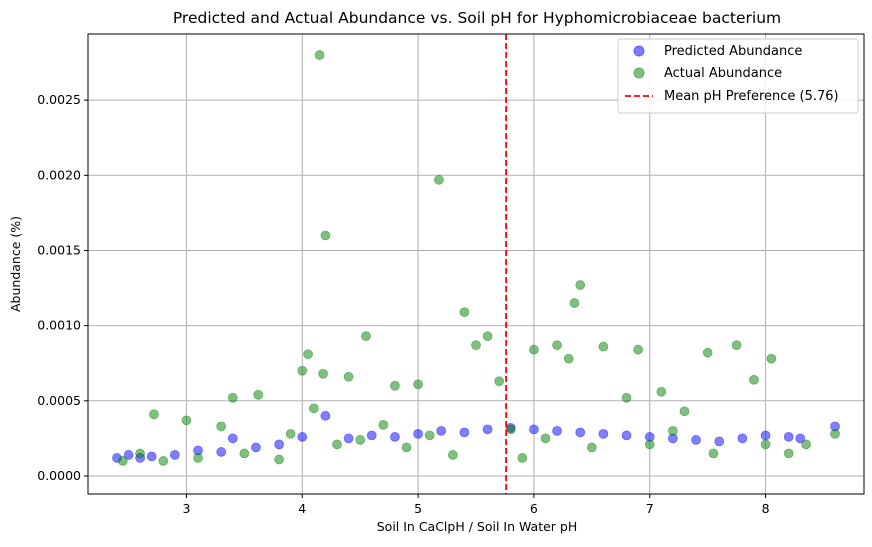  I want to click on legend-predicted-marker, so click(639, 51).